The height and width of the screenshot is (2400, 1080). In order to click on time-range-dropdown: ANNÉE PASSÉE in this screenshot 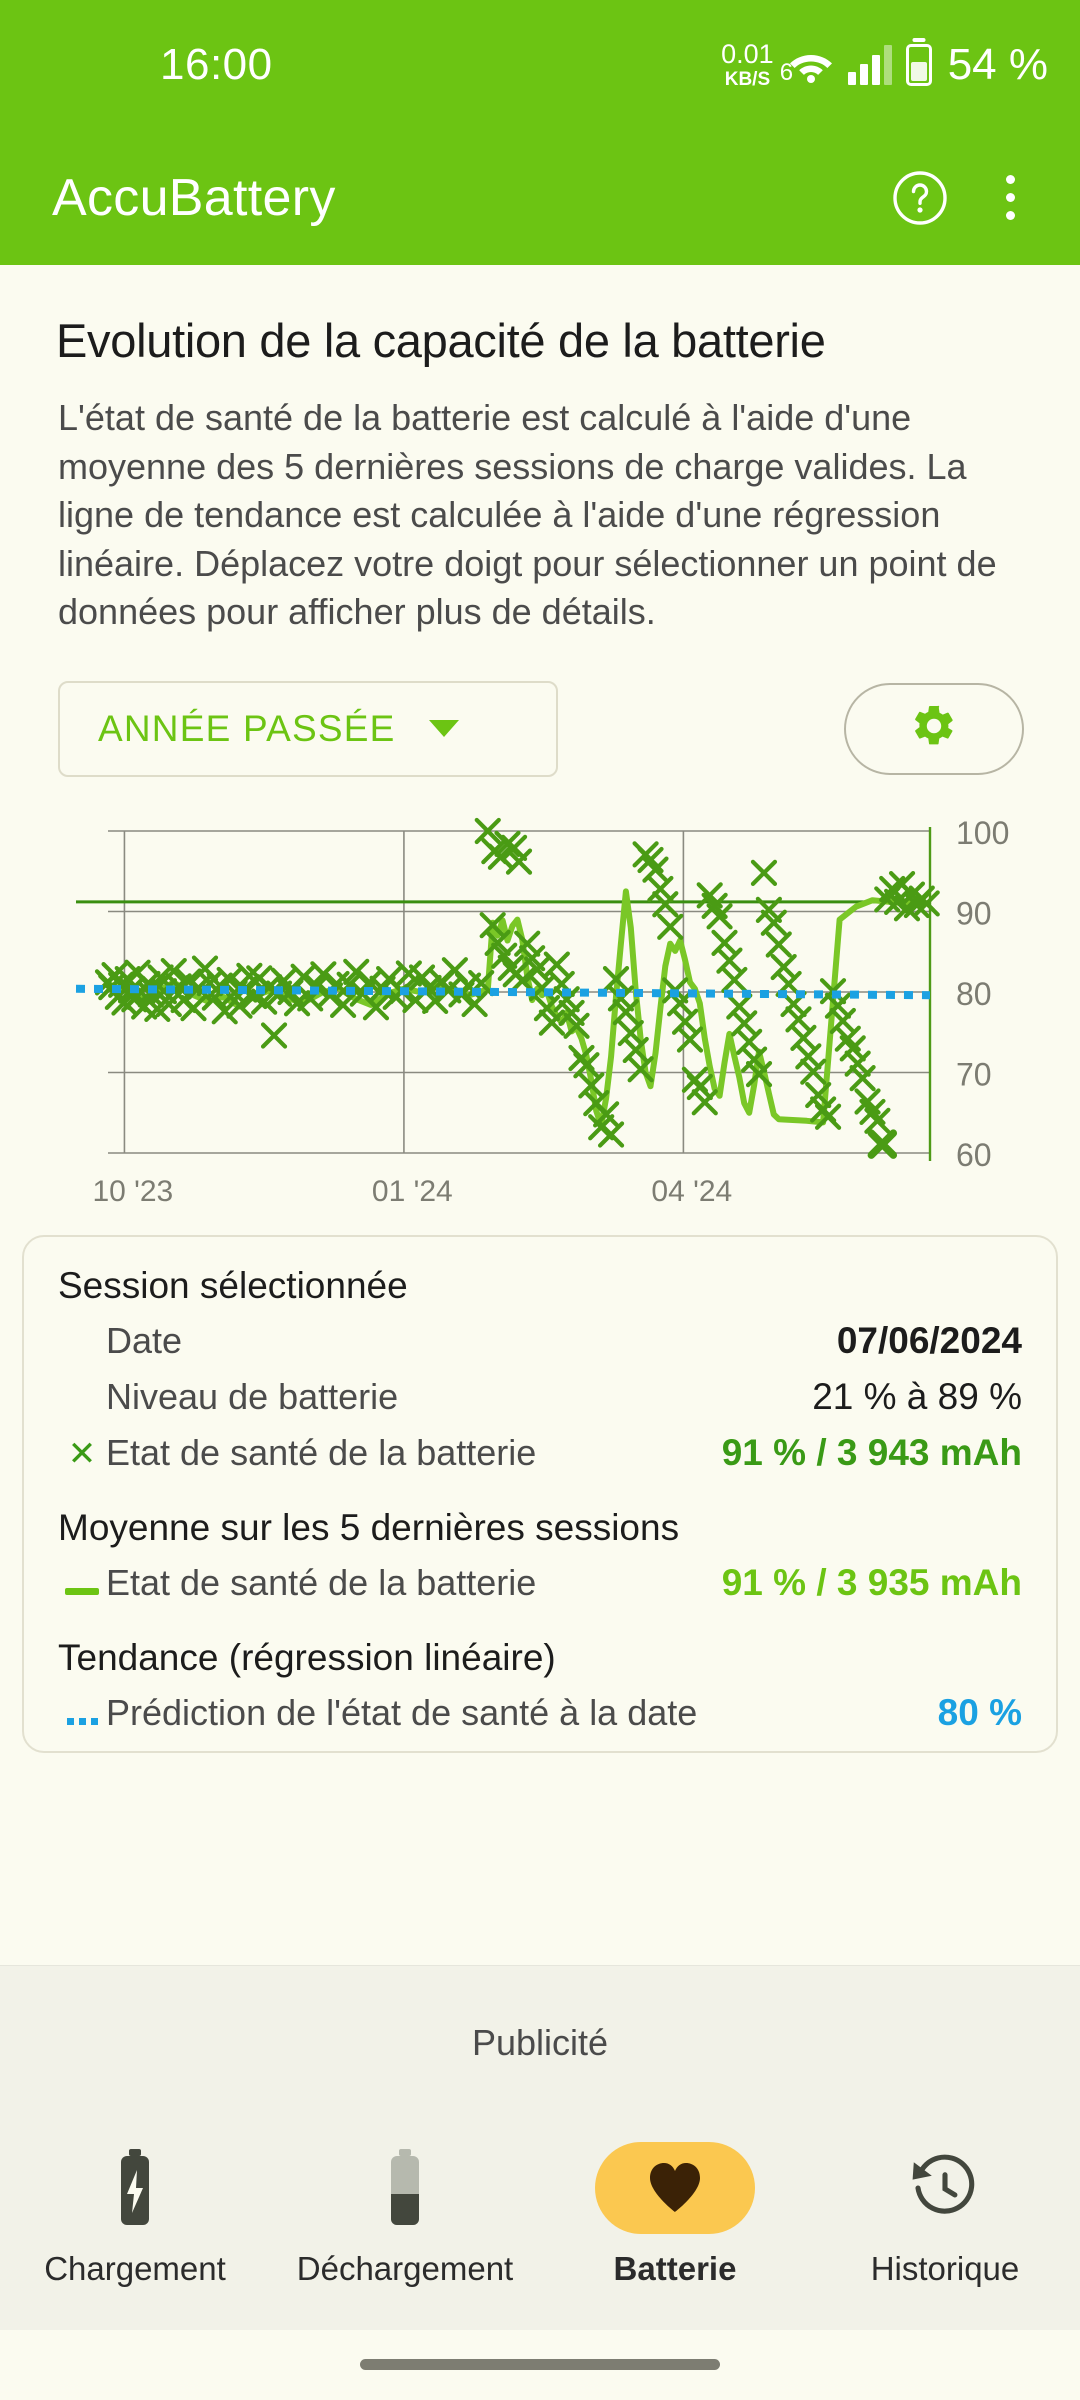, I will do `click(308, 728)`.